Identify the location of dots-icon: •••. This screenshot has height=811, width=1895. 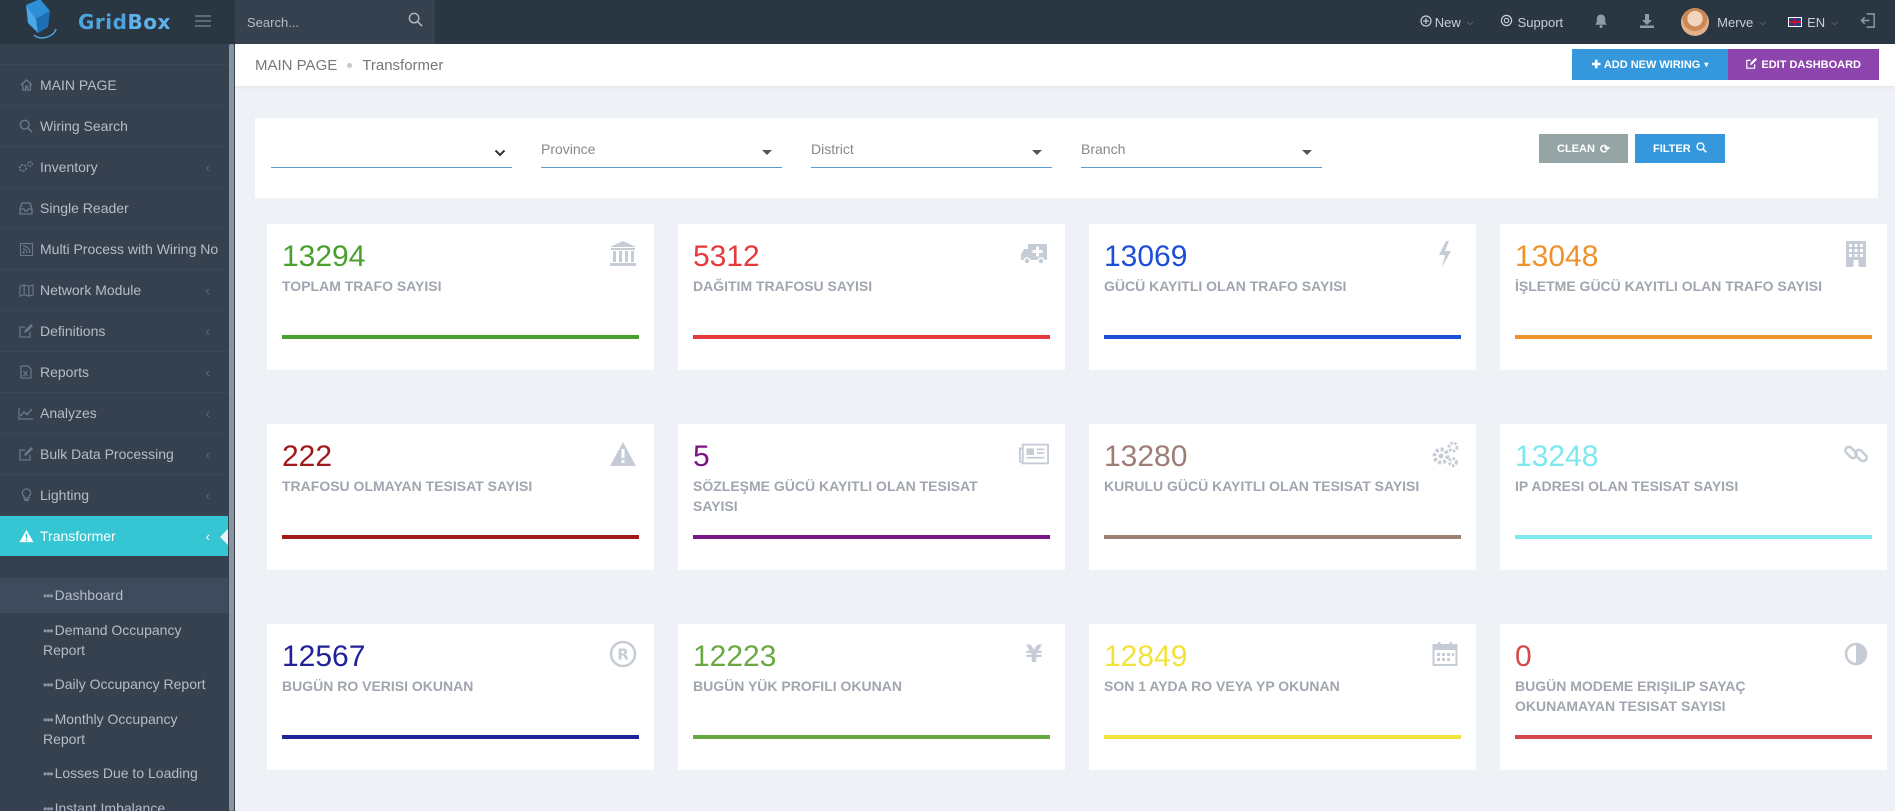
(48, 806).